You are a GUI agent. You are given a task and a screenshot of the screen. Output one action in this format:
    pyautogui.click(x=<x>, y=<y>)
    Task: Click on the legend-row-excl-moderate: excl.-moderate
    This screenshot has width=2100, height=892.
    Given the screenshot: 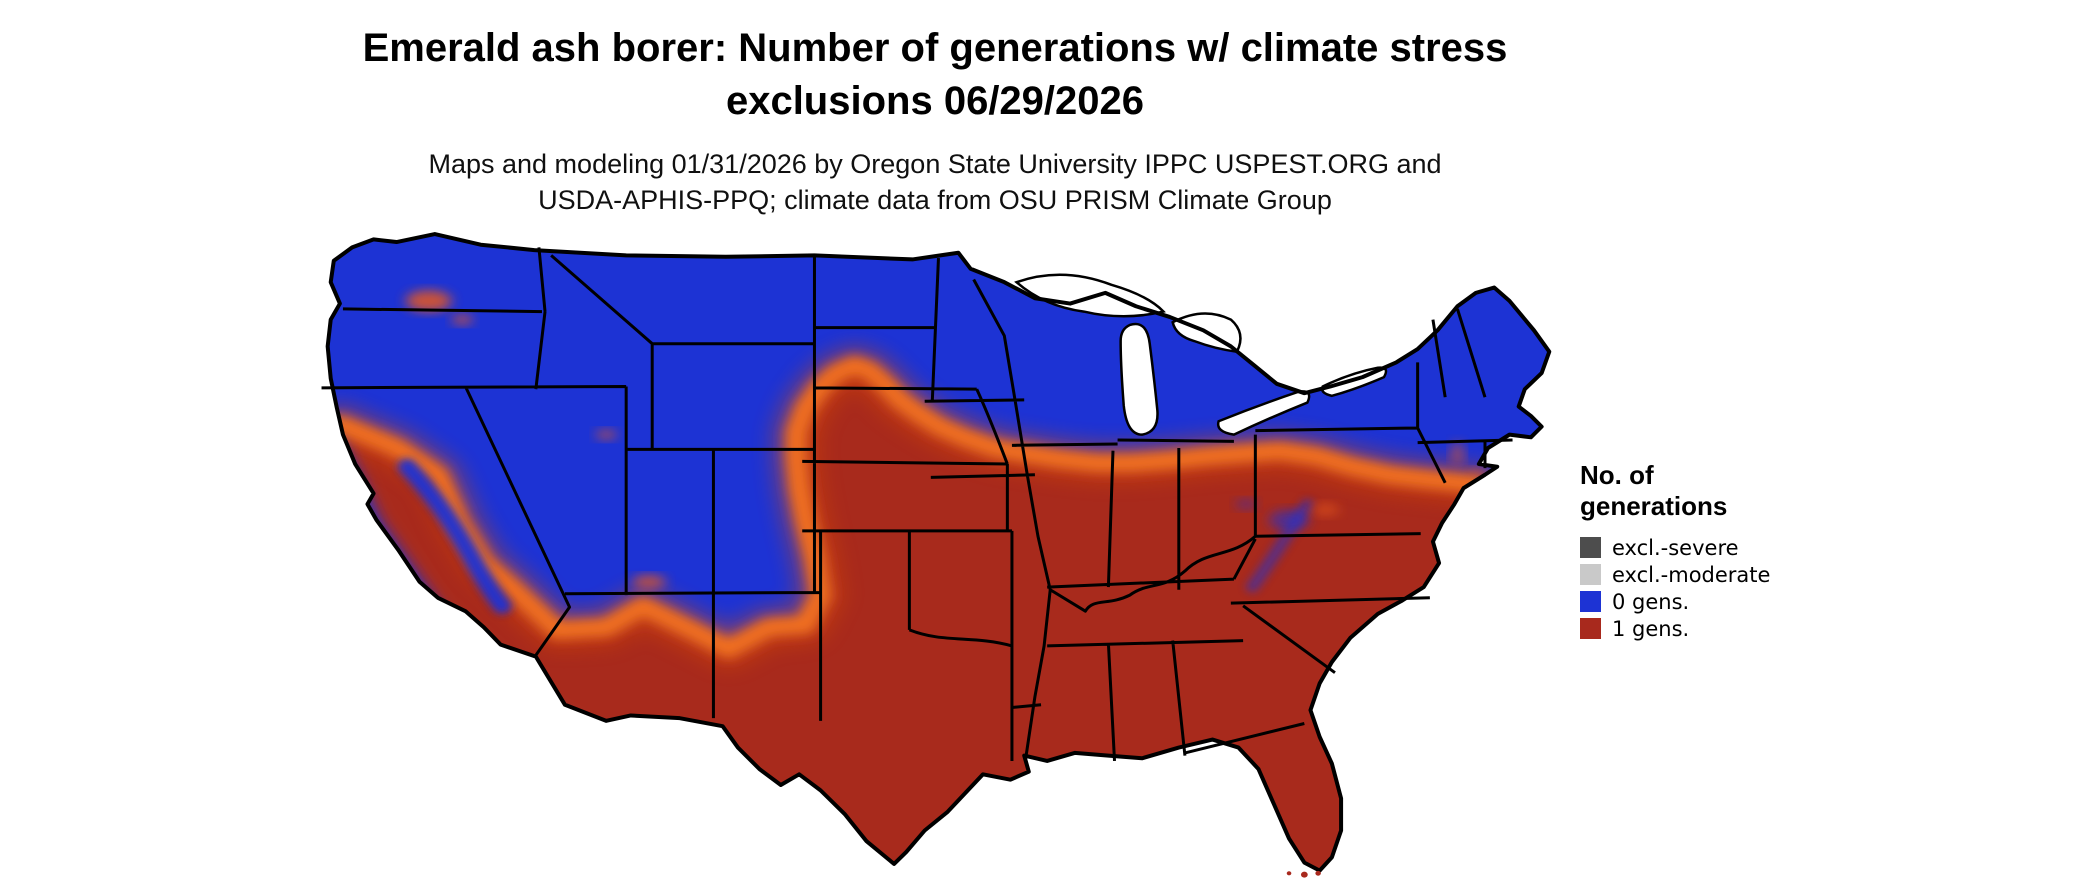 What is the action you would take?
    pyautogui.click(x=1675, y=574)
    